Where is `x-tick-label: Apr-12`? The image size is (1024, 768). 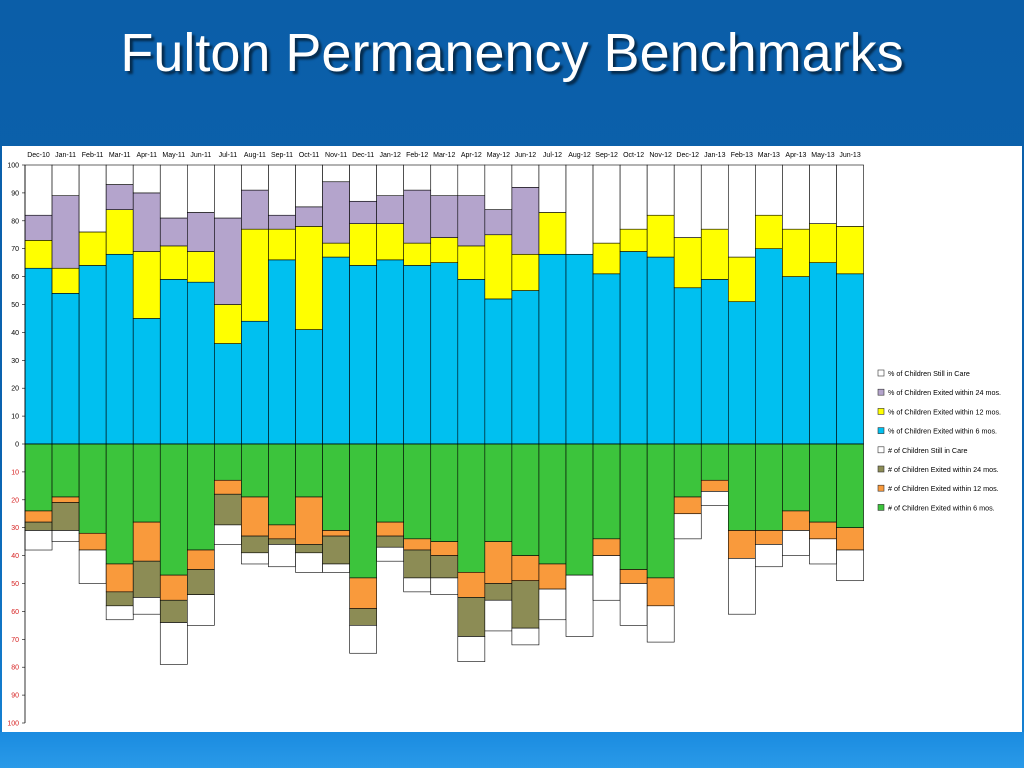
x-tick-label: Apr-12 is located at coordinates (471, 155).